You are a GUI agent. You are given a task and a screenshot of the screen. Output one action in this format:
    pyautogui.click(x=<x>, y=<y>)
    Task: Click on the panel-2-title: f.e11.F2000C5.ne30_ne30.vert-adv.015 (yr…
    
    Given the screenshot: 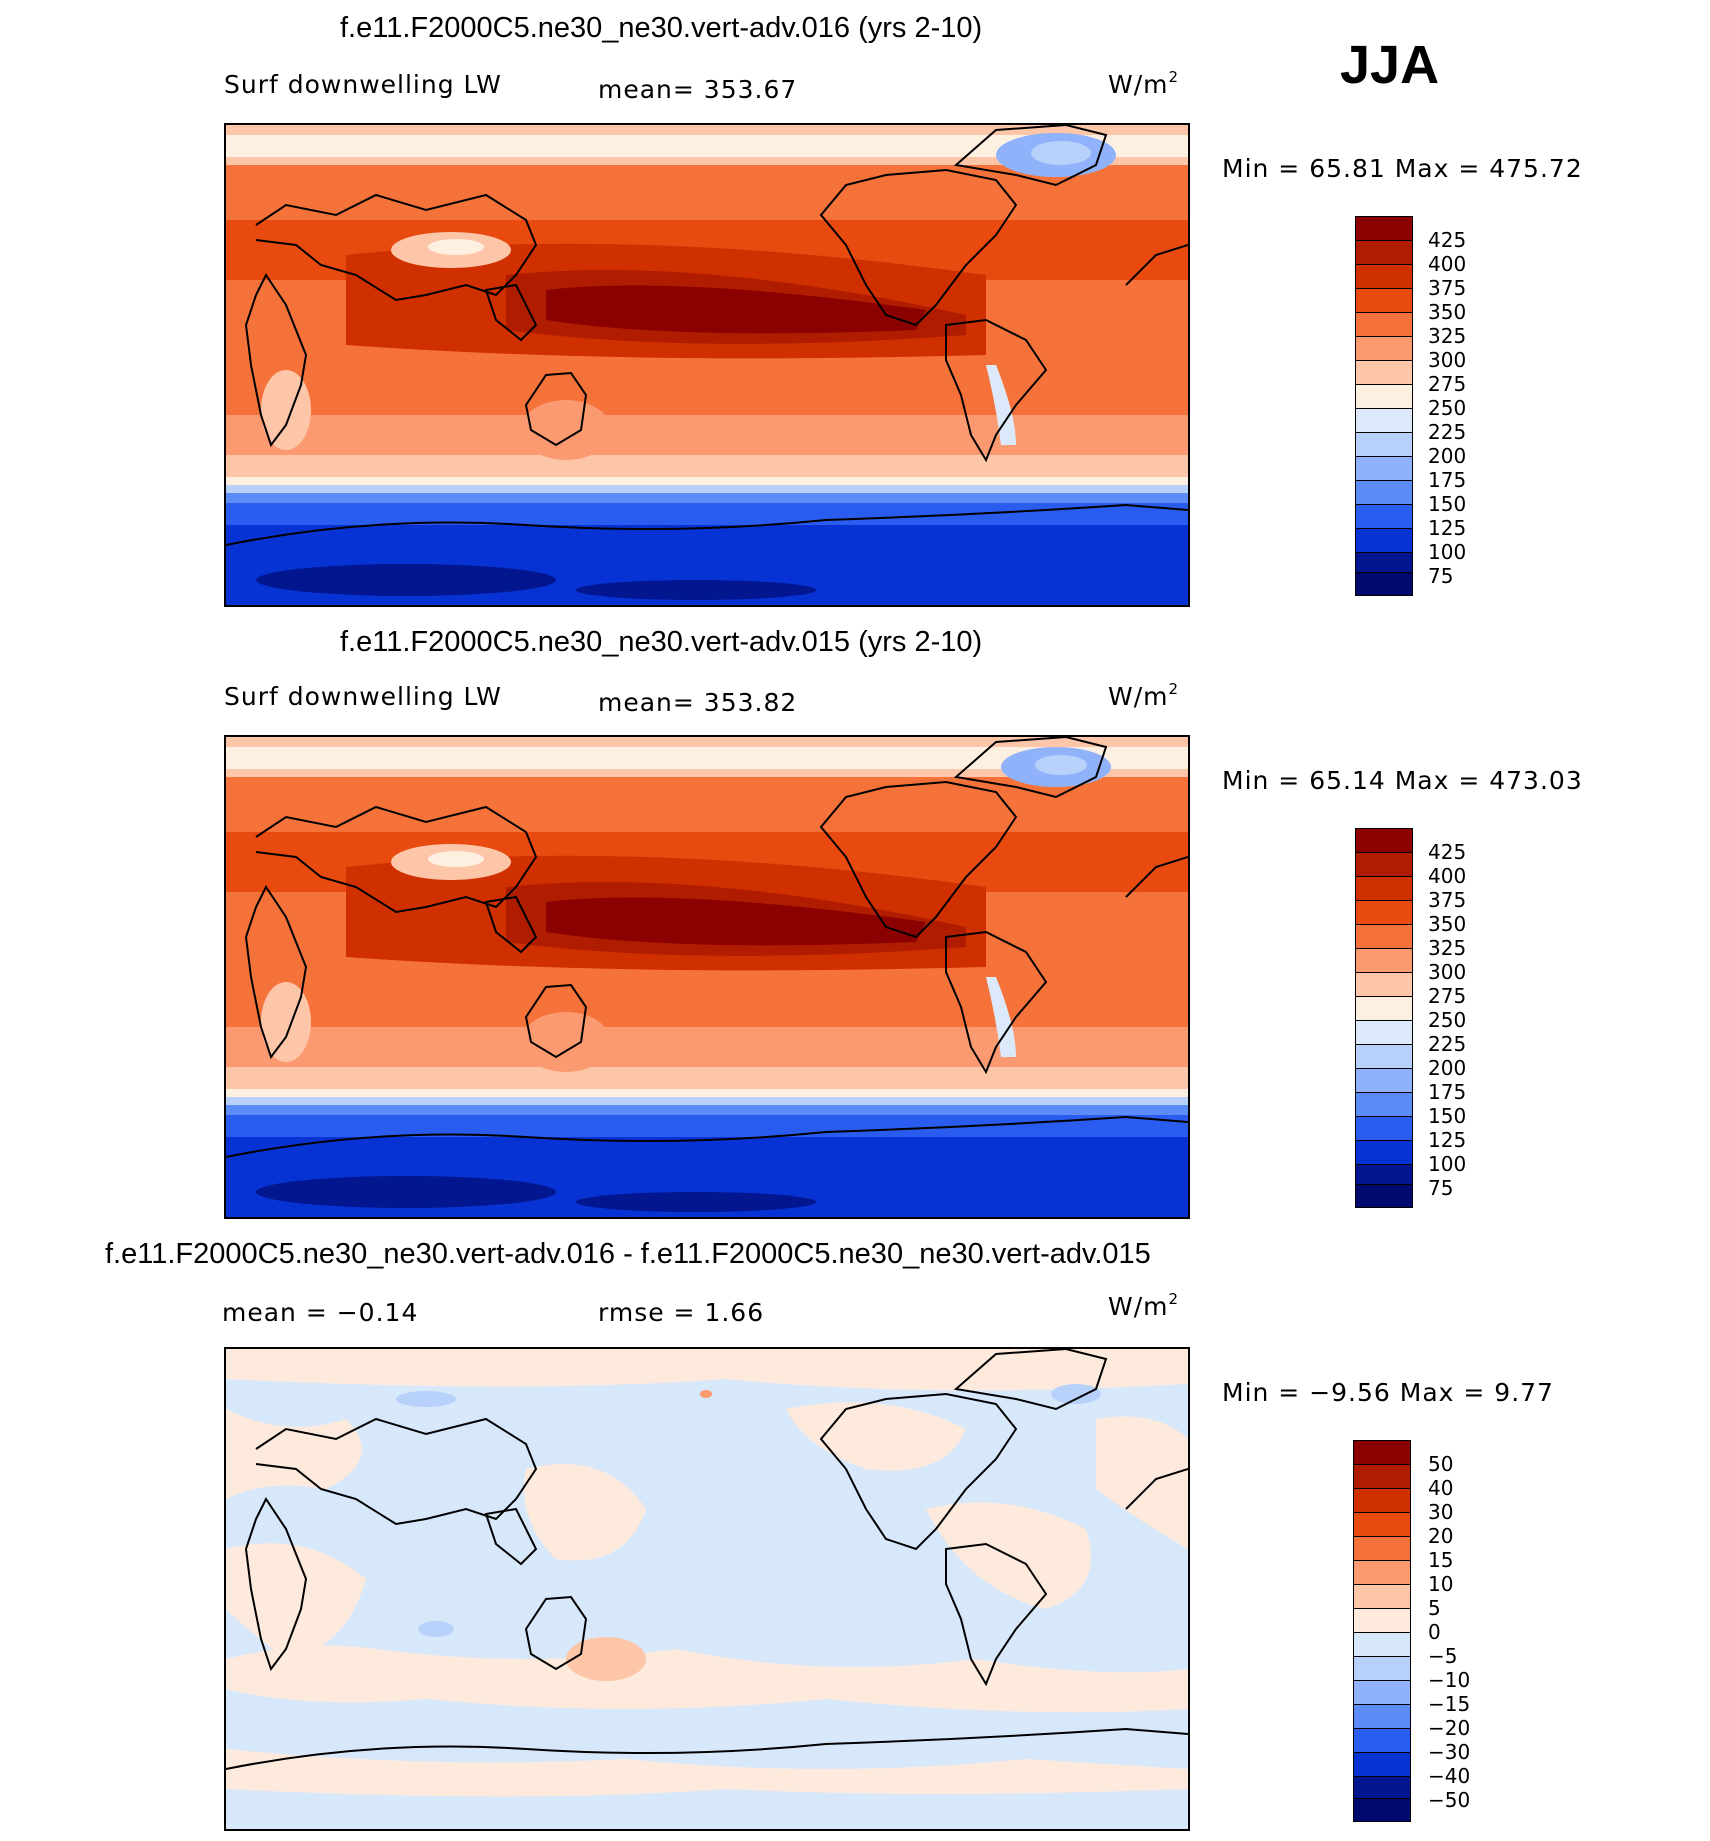 What is the action you would take?
    pyautogui.click(x=661, y=642)
    